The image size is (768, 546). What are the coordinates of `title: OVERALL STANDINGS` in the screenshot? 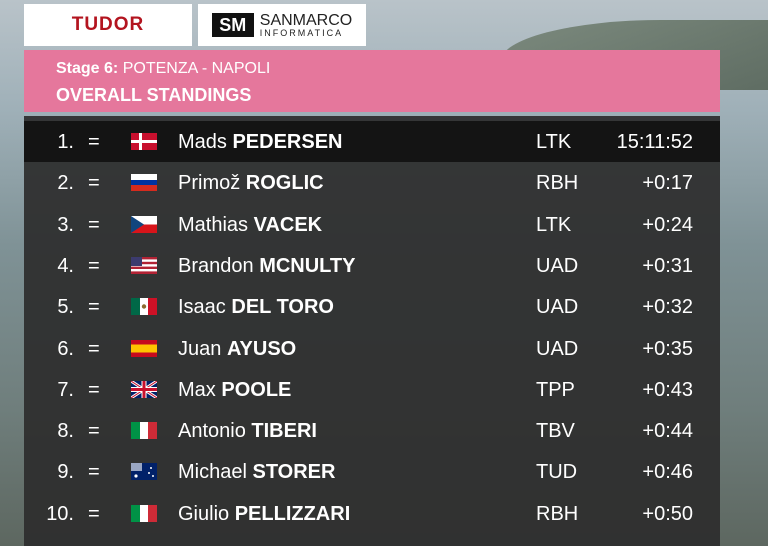 It's located at (154, 95).